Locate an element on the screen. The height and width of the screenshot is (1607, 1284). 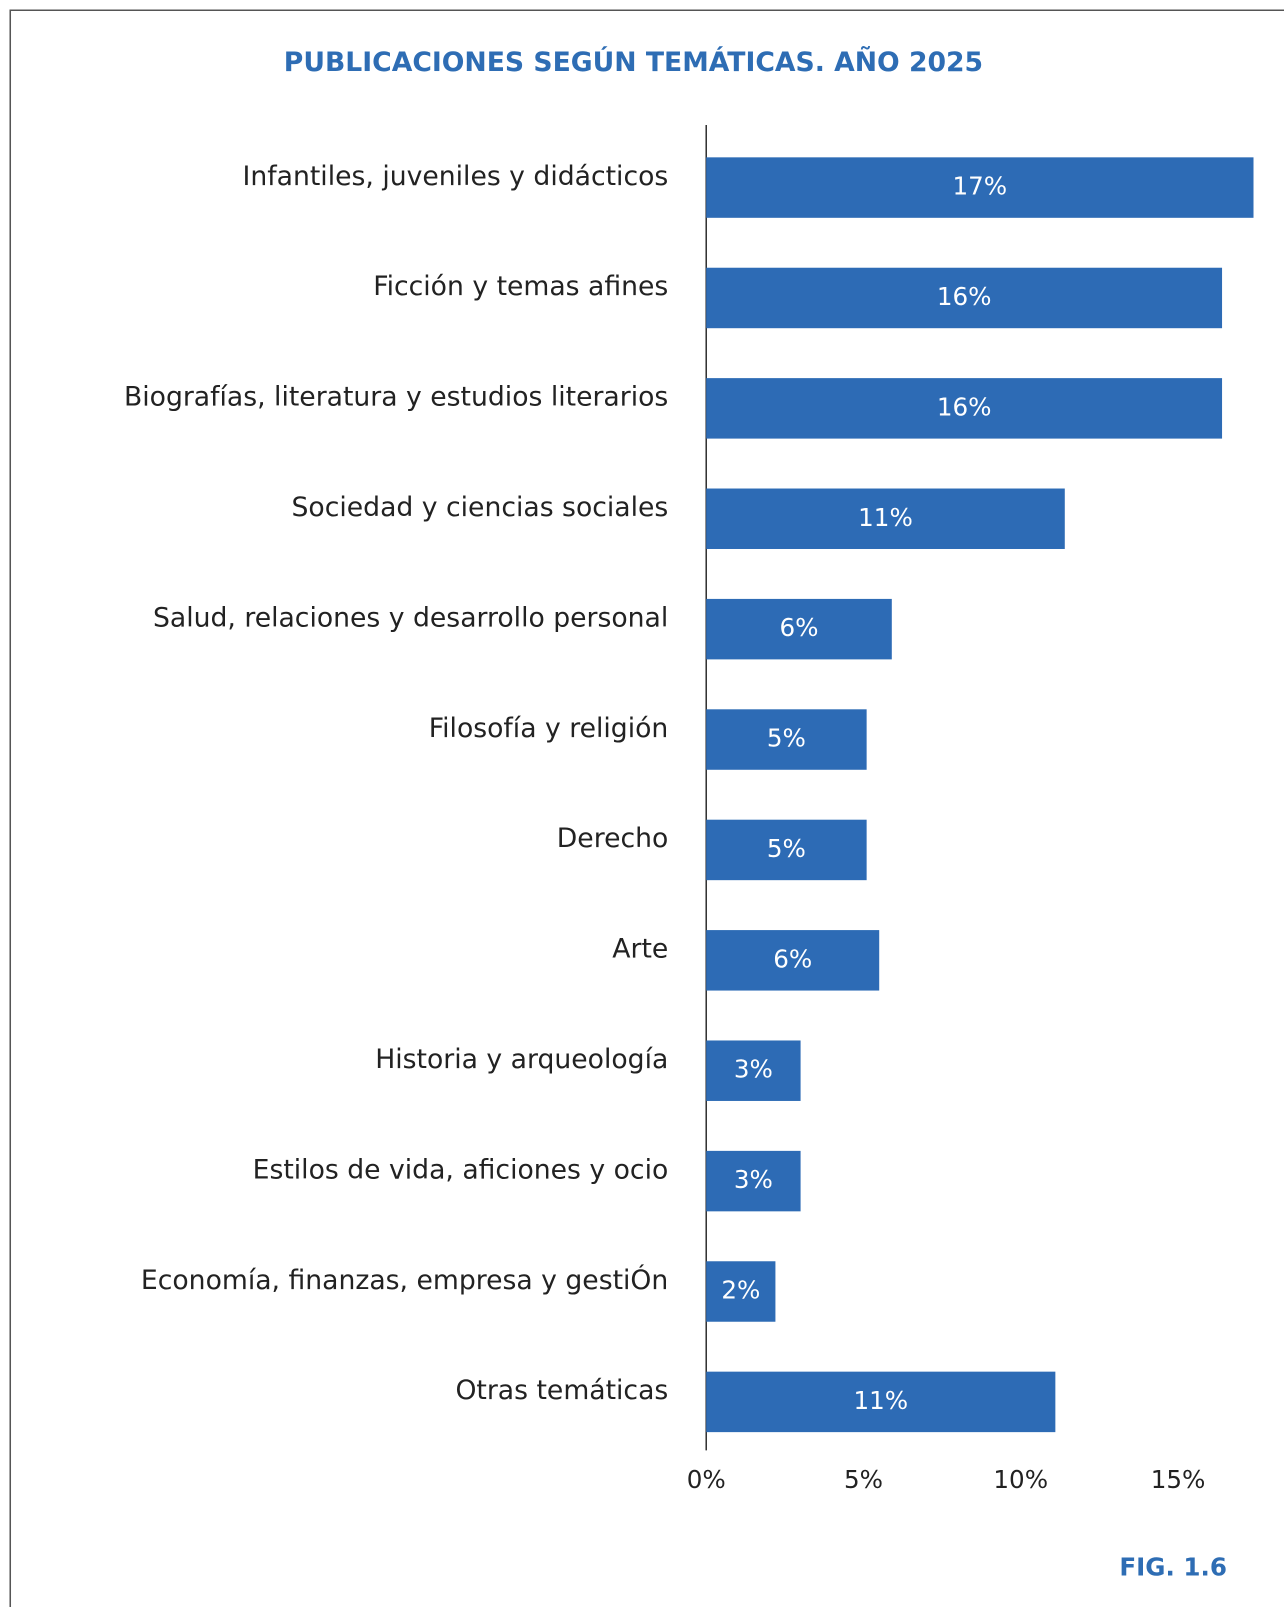
chart-title: PUBLICACIONES SEGÚN TEMÁTICAS. AÑO 2025 is located at coordinates (633, 62).